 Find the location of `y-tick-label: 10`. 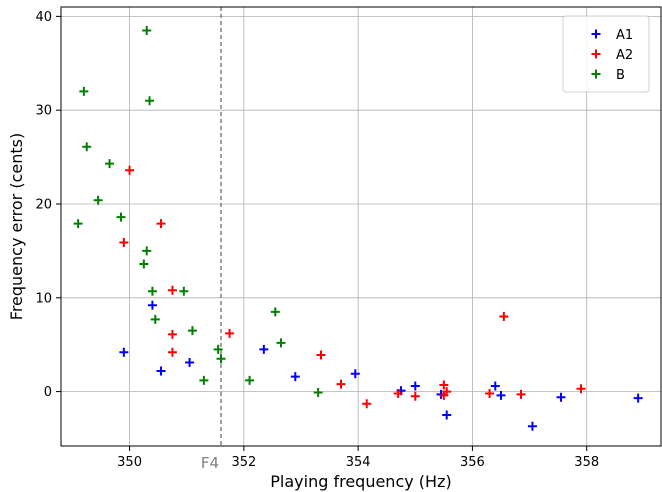

y-tick-label: 10 is located at coordinates (43, 298).